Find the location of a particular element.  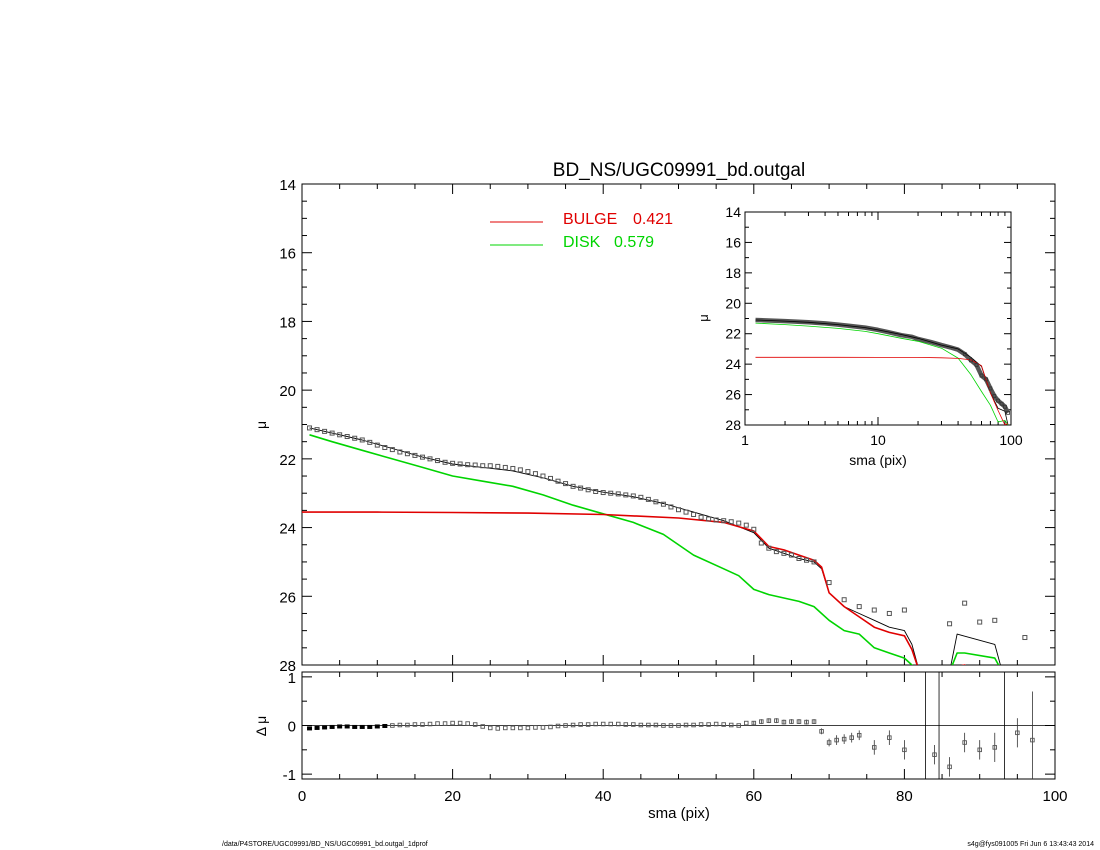

residual-plot: 10-10 20 40 60 80 100 is located at coordinates (675, 737).